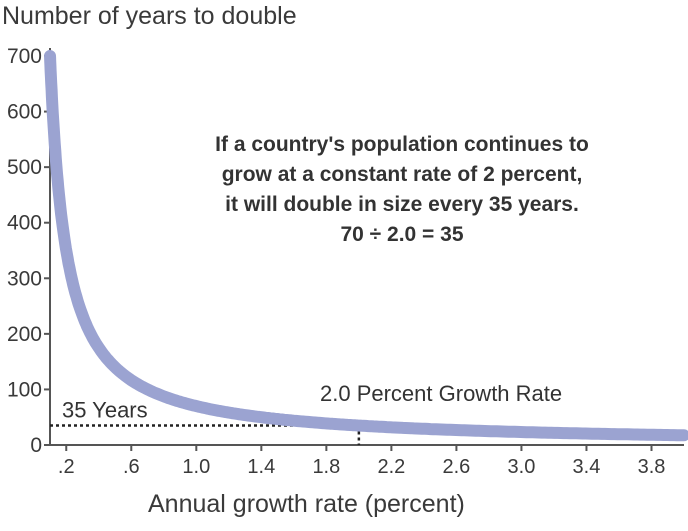  Describe the element at coordinates (457, 467) in the screenshot. I see `x-tick-label: 2.6` at that location.